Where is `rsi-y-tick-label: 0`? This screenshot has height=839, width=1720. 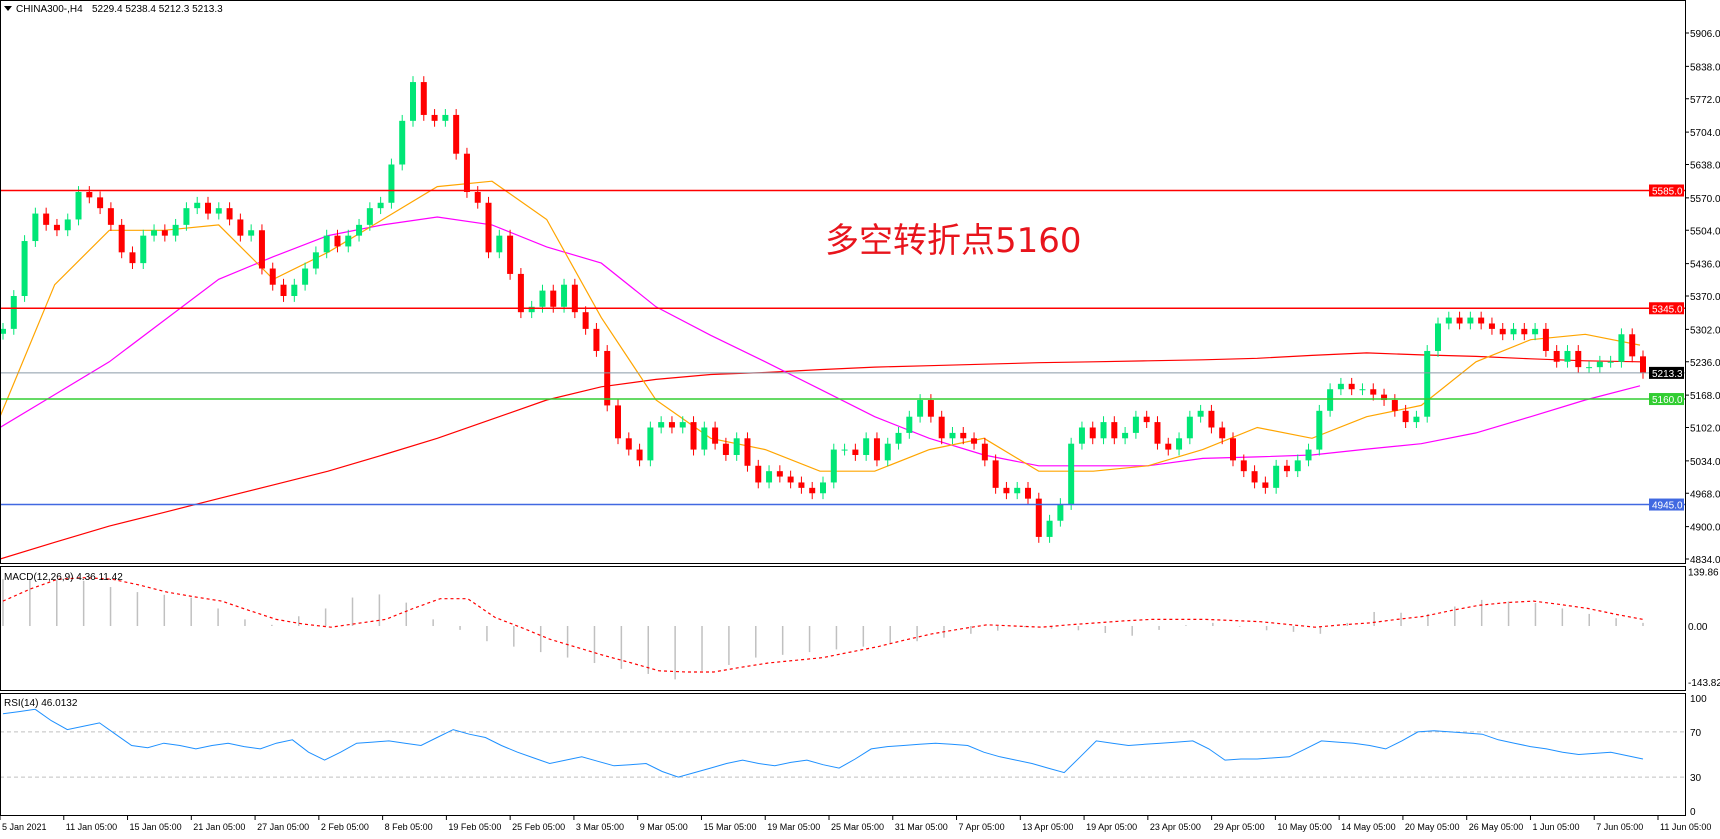 rsi-y-tick-label: 0 is located at coordinates (1693, 812).